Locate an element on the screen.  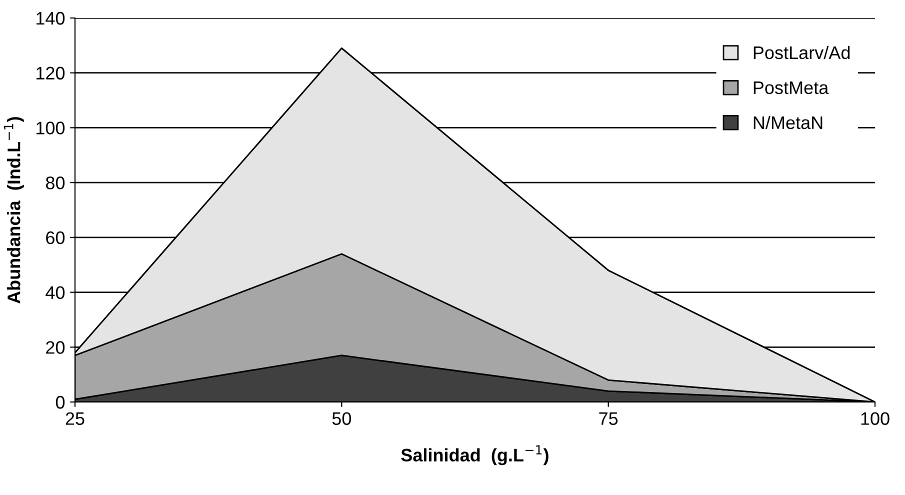
y-tick-label: 100 is located at coordinates (50, 128).